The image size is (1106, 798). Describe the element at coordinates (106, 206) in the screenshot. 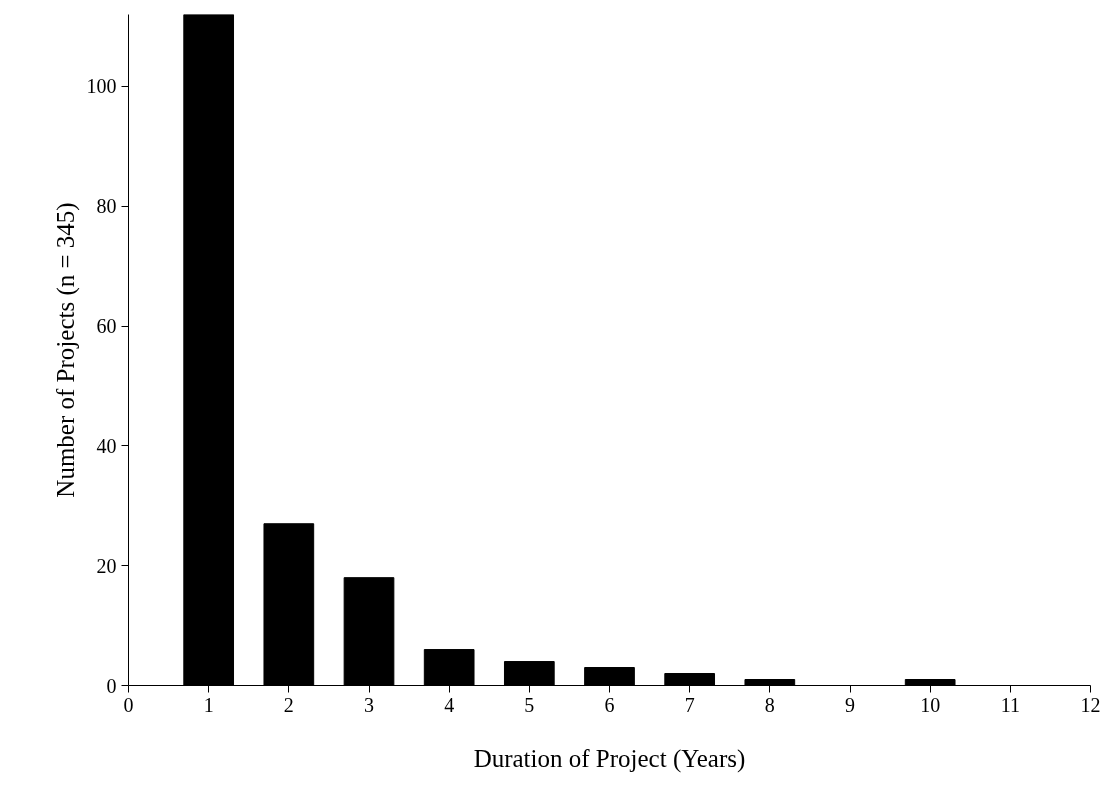

I see `y-tick-label: 80` at that location.